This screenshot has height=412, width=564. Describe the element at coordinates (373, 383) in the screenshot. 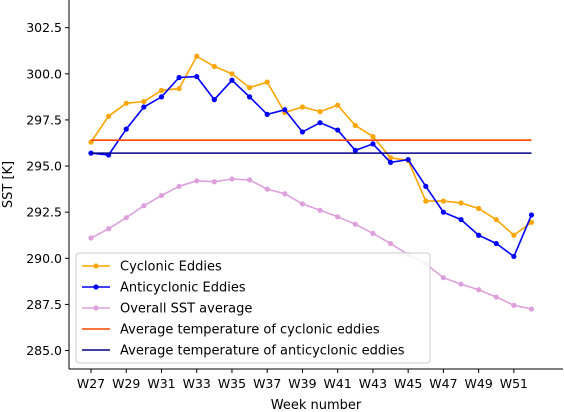

I see `x-tick-label: W43` at that location.